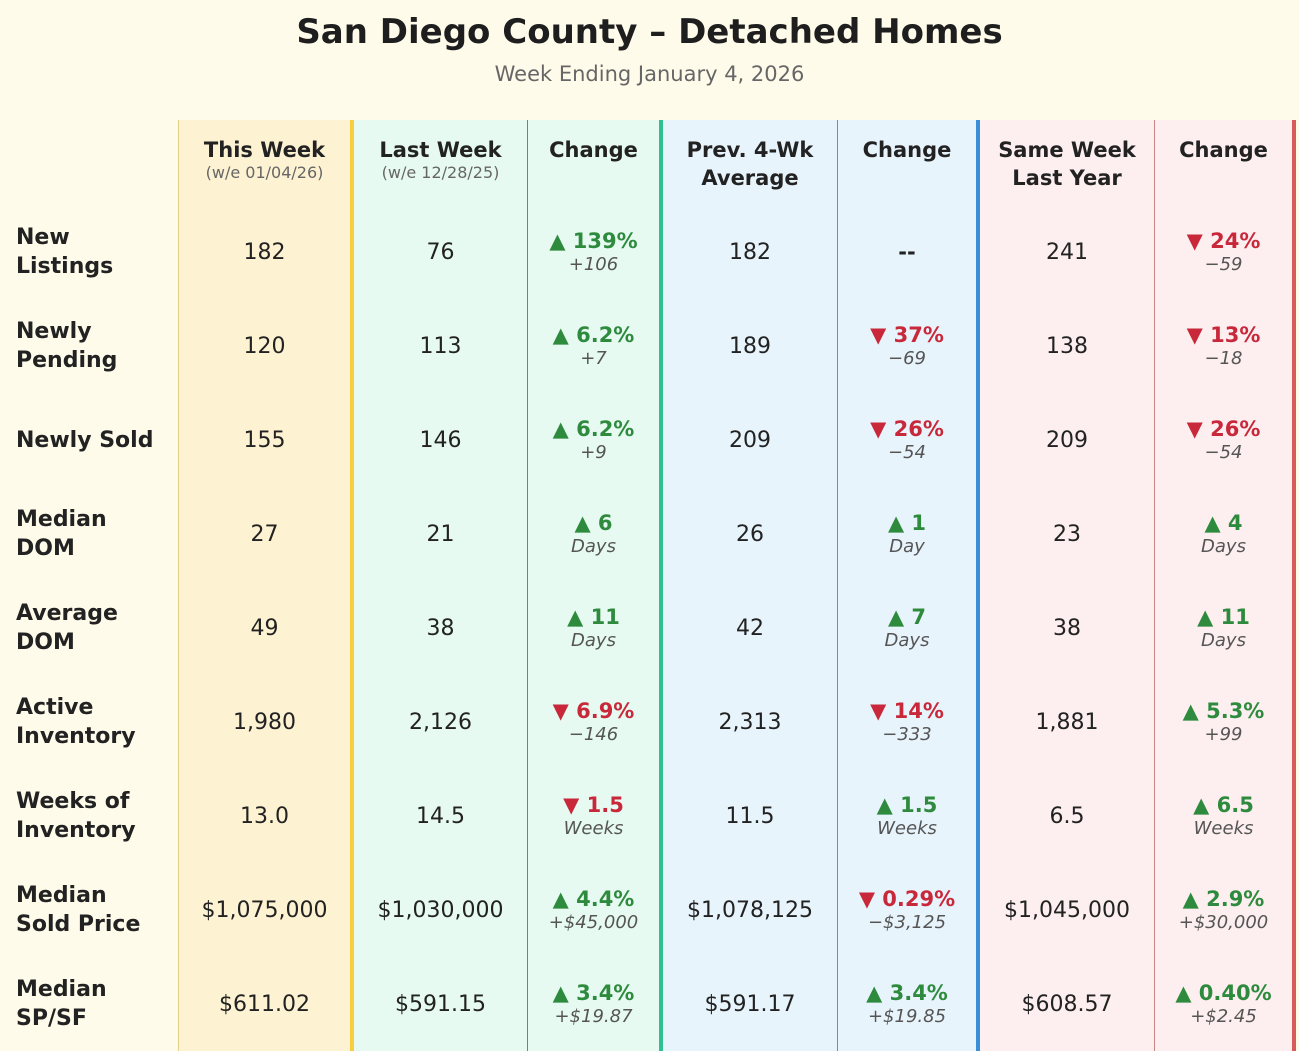 This screenshot has width=1299, height=1051. I want to click on value: $591.17, so click(750, 1004).